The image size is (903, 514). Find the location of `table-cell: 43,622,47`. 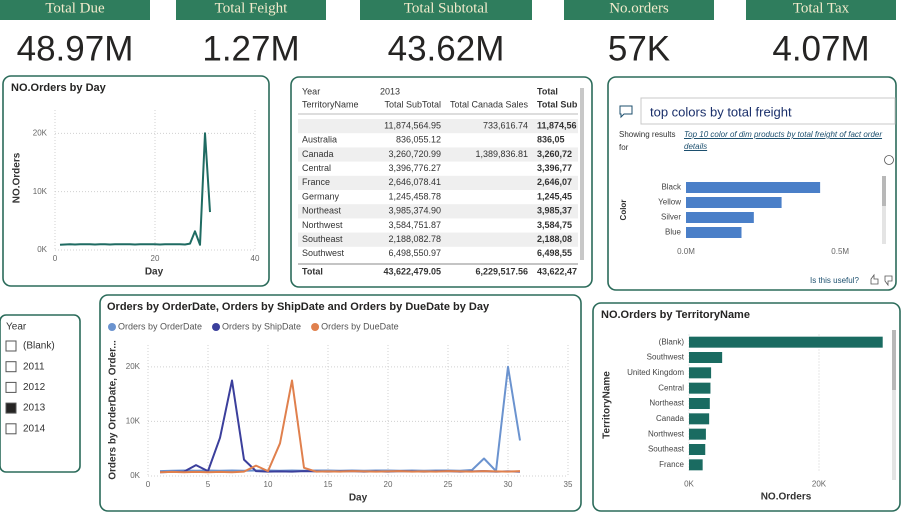

table-cell: 43,622,47 is located at coordinates (557, 271).